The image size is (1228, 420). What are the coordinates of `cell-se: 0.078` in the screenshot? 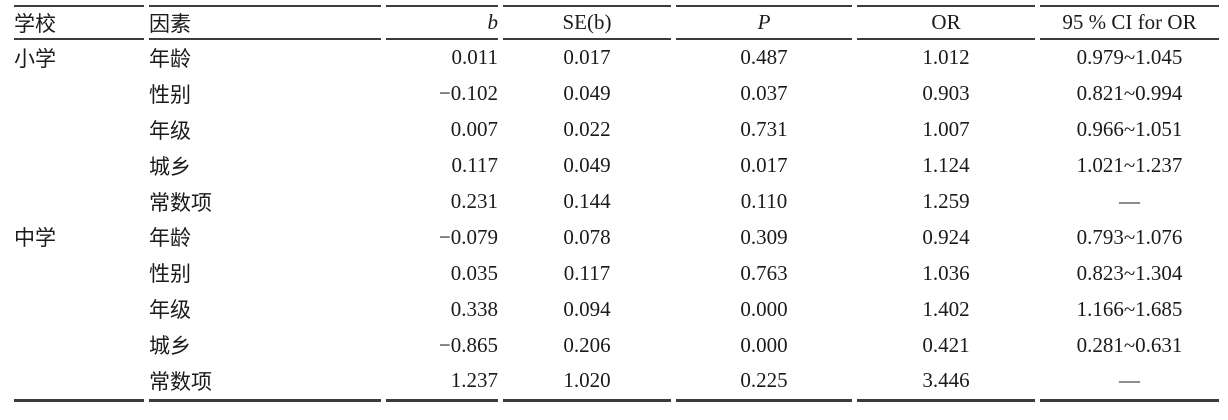 It's located at (587, 236).